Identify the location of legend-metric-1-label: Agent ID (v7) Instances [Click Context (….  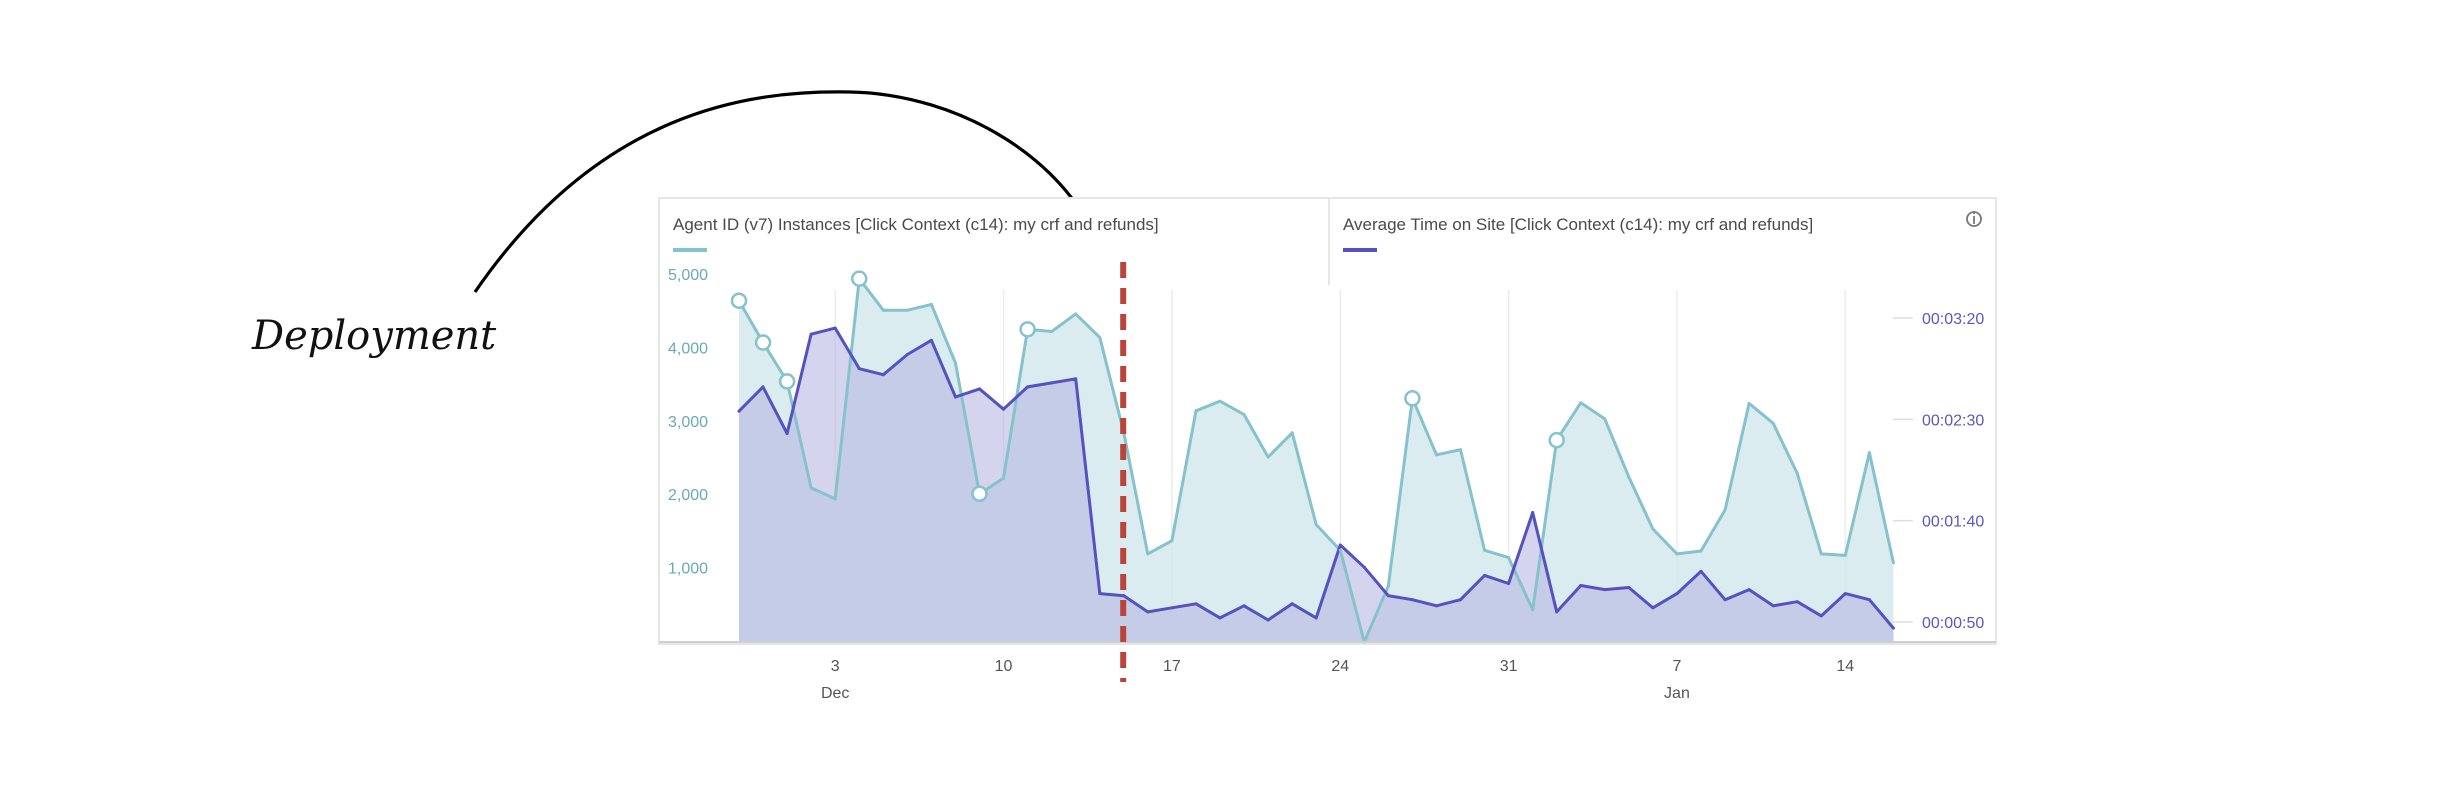
(916, 224).